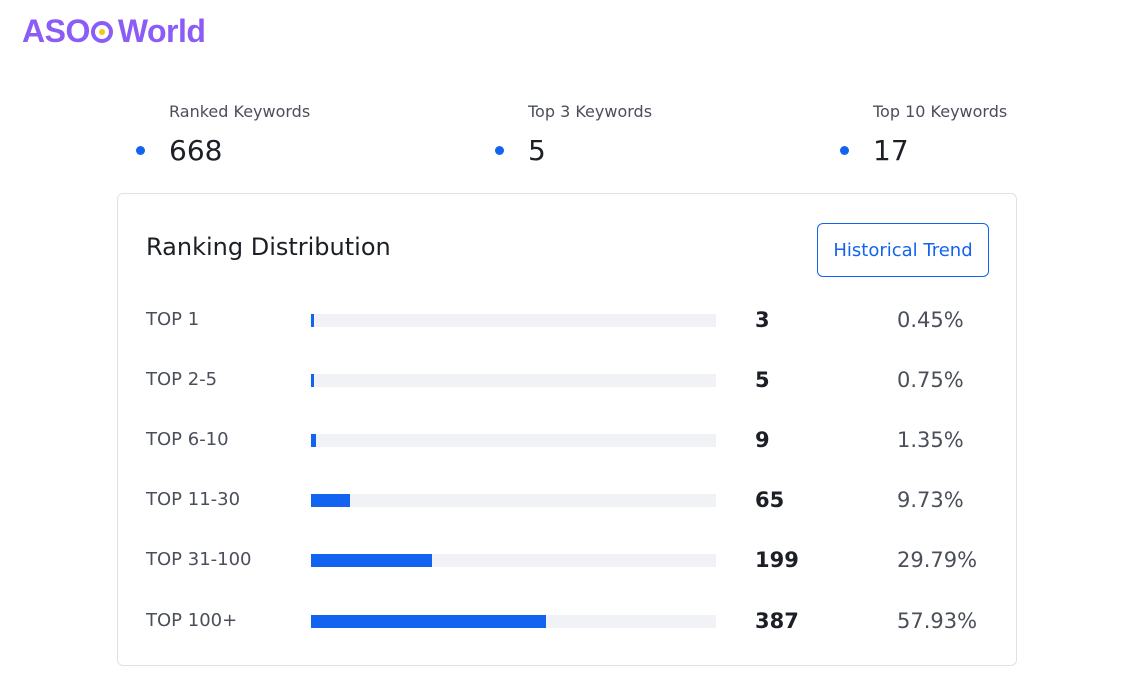  Describe the element at coordinates (762, 440) in the screenshot. I see `row-count: 9` at that location.